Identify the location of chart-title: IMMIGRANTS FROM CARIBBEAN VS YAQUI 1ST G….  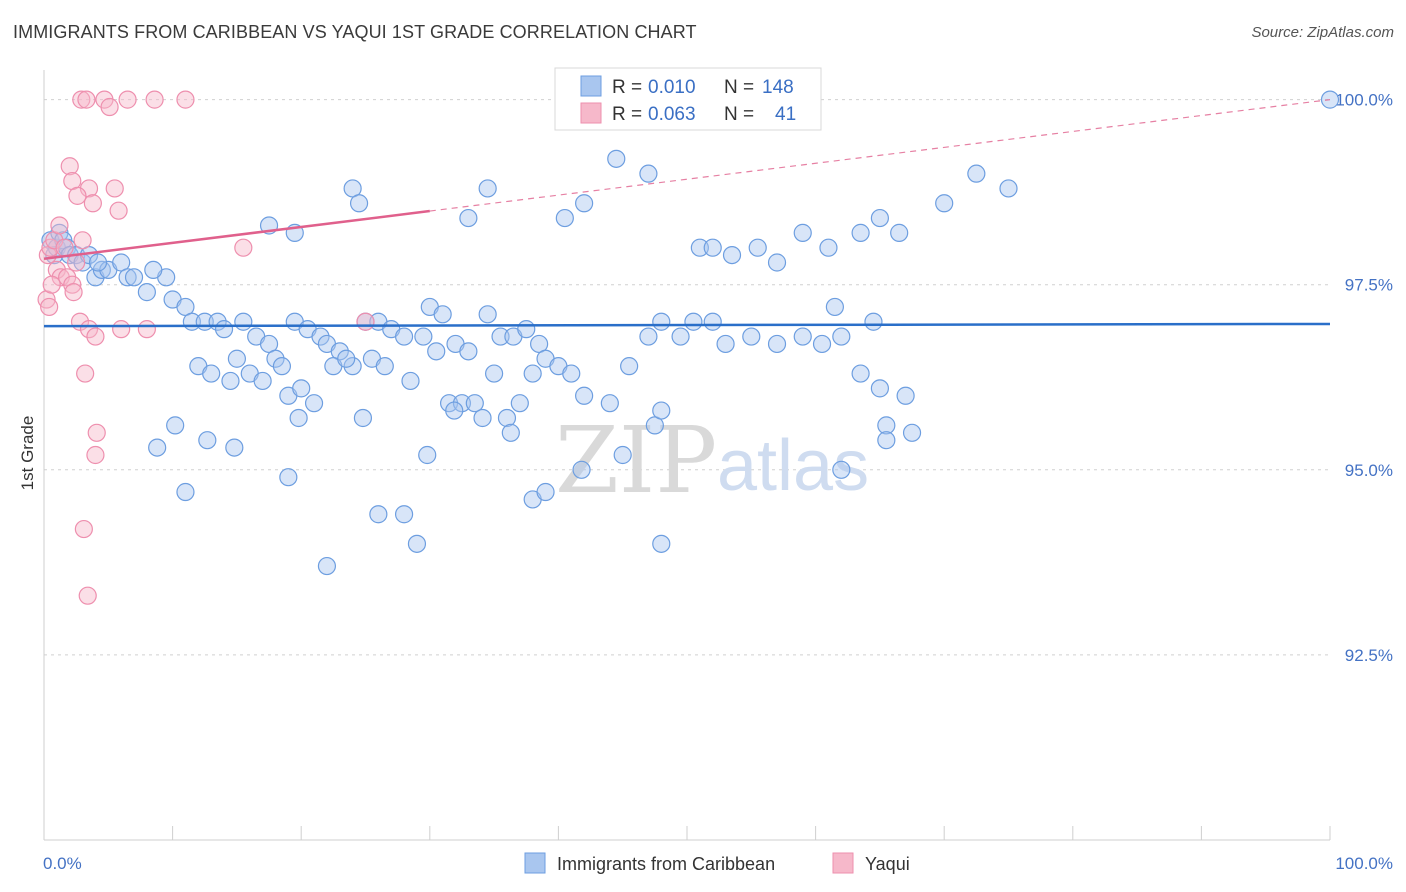
(355, 32).